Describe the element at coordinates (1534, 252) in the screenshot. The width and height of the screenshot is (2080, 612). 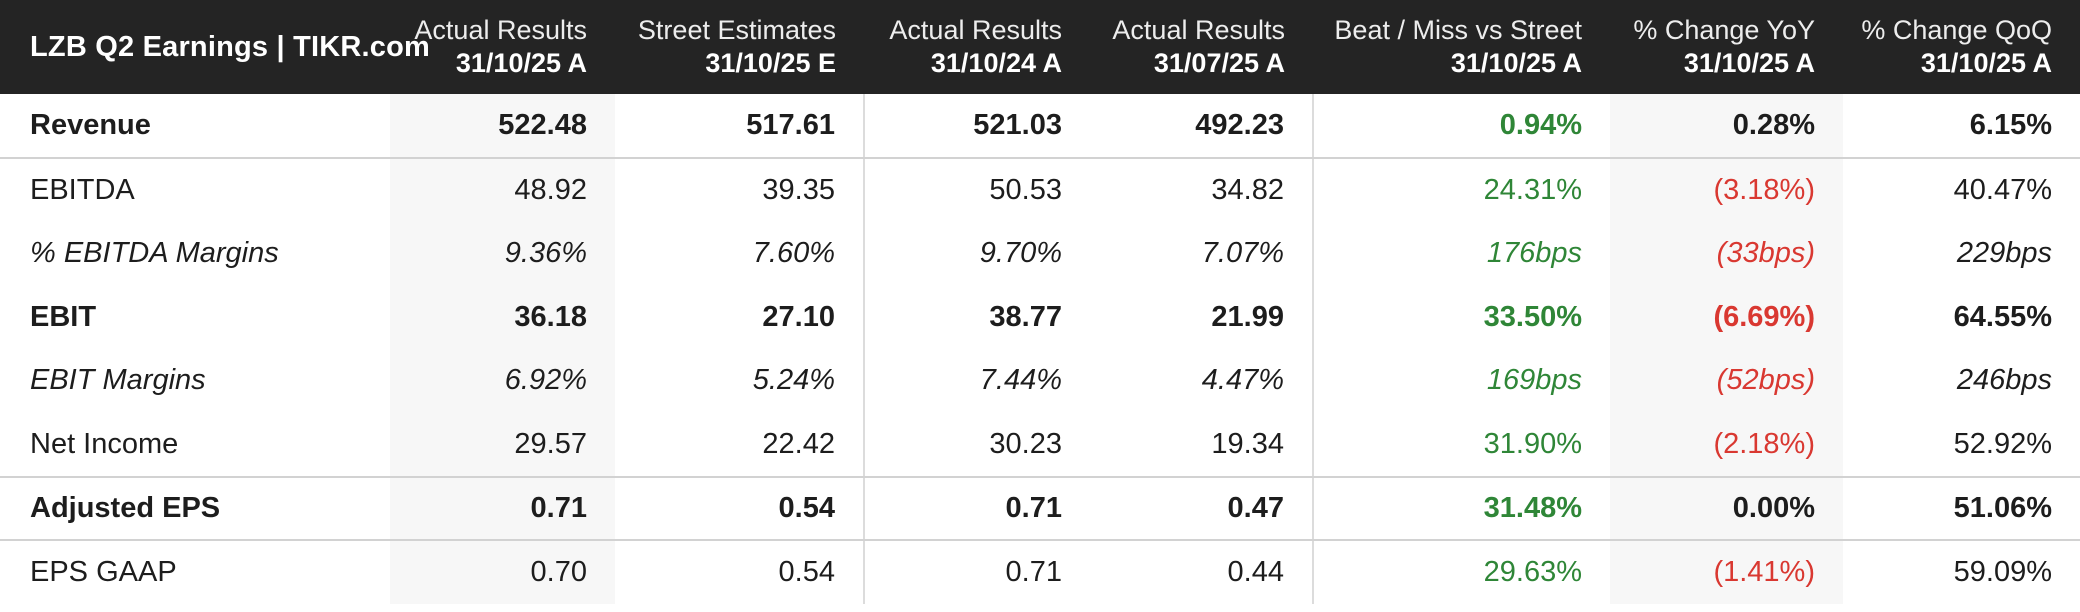
I see `value-cell: 176bps` at that location.